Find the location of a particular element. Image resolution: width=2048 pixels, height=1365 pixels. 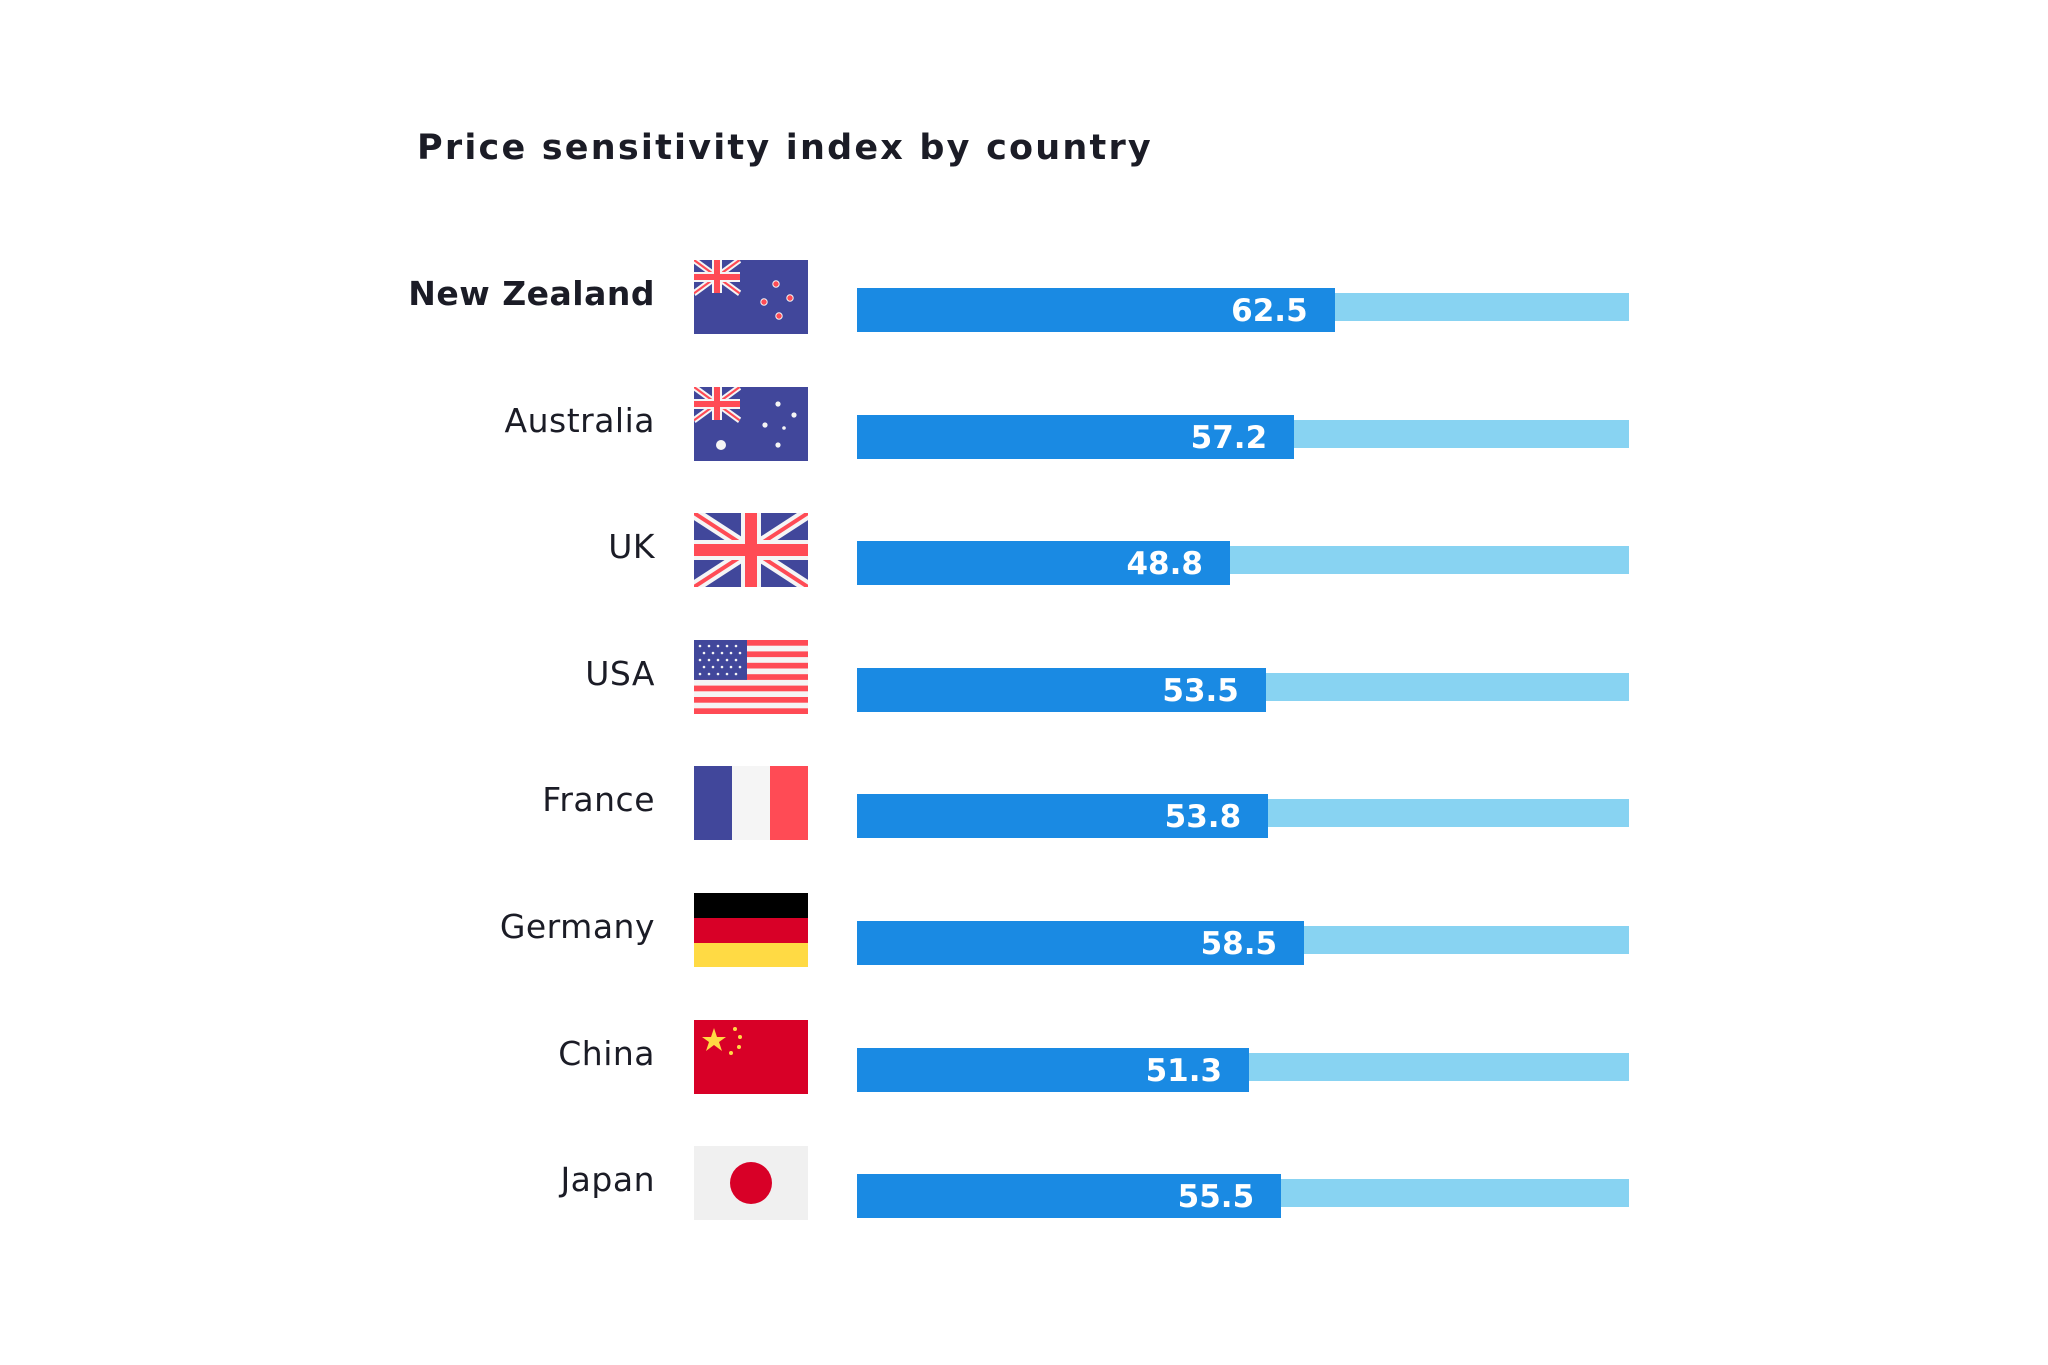

bar: 48.8 is located at coordinates (1043, 563).